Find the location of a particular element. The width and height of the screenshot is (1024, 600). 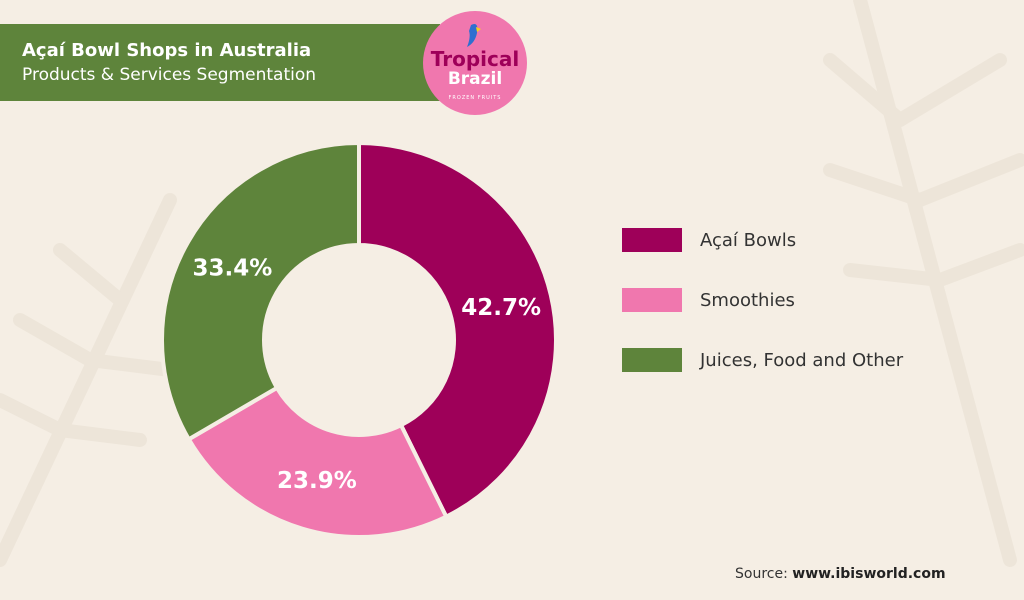

tropical-brazil-logo: Tropical Brazil FROZEN FRUITS is located at coordinates (475, 63).